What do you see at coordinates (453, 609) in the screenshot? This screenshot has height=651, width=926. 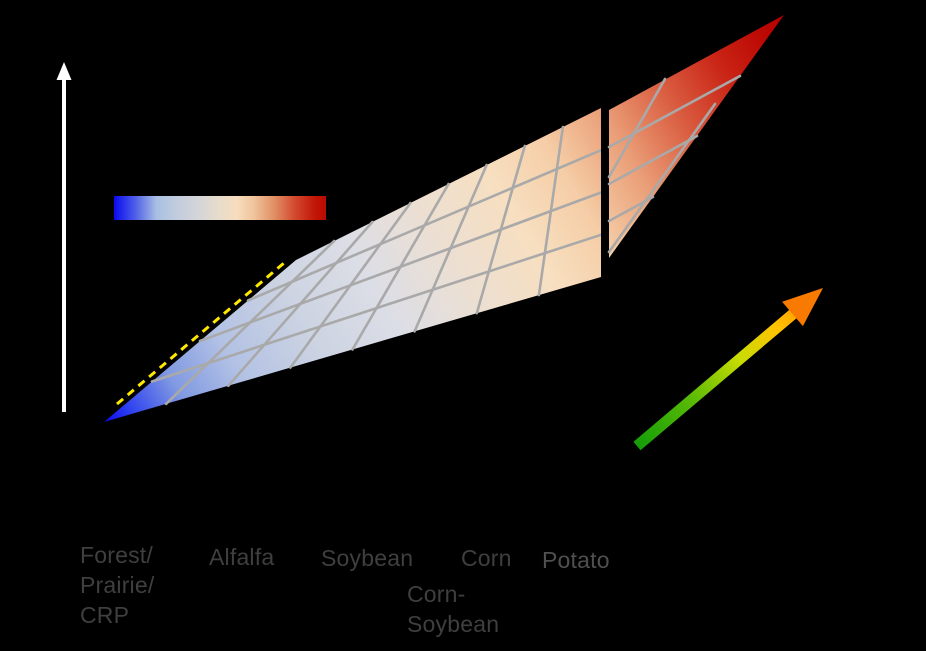 I see `label-corn-soybean: Corn- Soybean` at bounding box center [453, 609].